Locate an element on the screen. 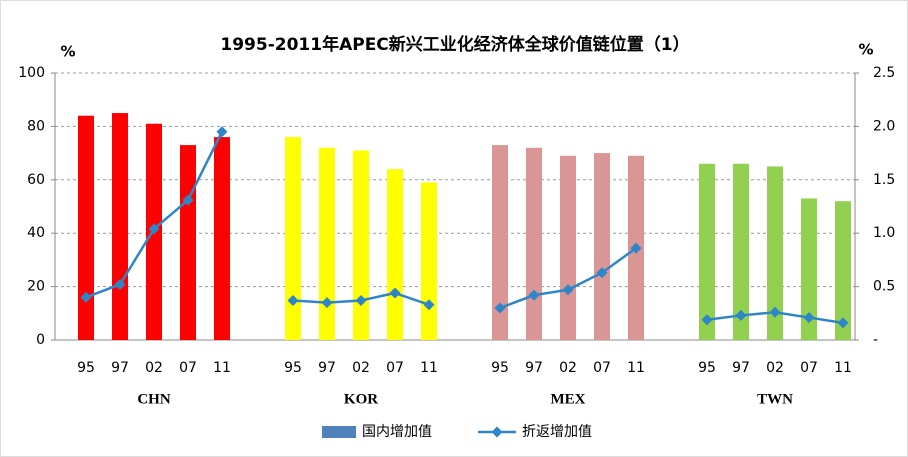 Image resolution: width=908 pixels, height=457 pixels. y-tick-label: 20 is located at coordinates (36, 287).